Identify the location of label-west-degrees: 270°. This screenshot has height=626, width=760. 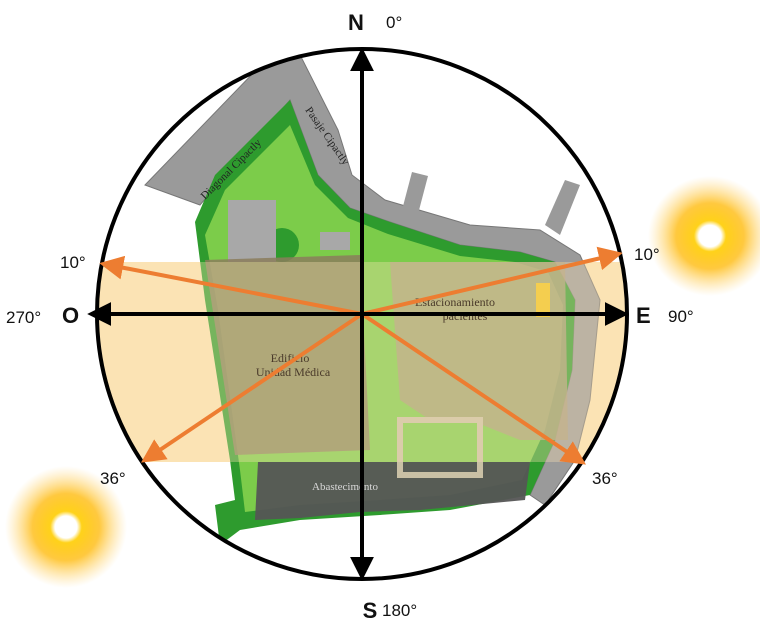
(23, 317).